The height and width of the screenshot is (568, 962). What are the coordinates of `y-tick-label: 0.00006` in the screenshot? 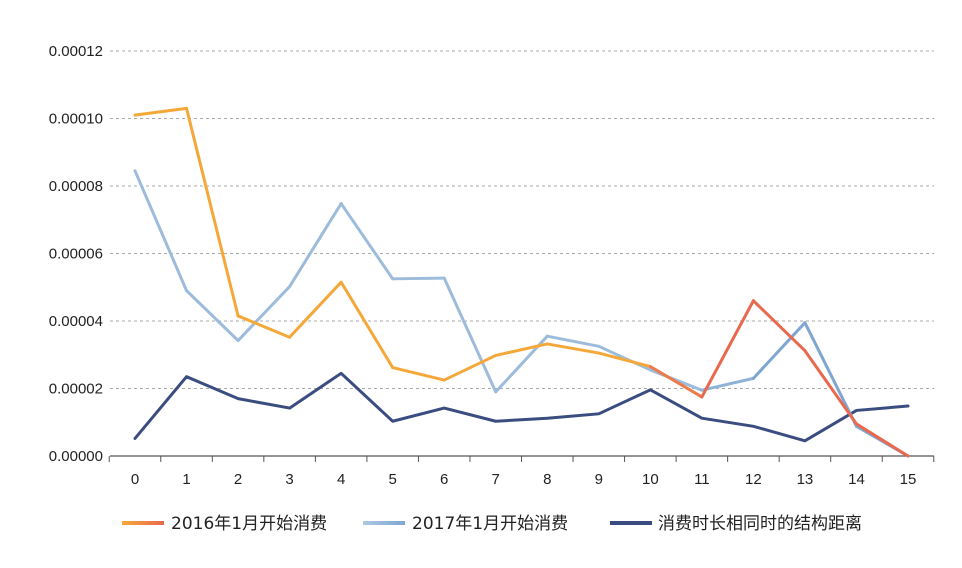 It's located at (76, 254).